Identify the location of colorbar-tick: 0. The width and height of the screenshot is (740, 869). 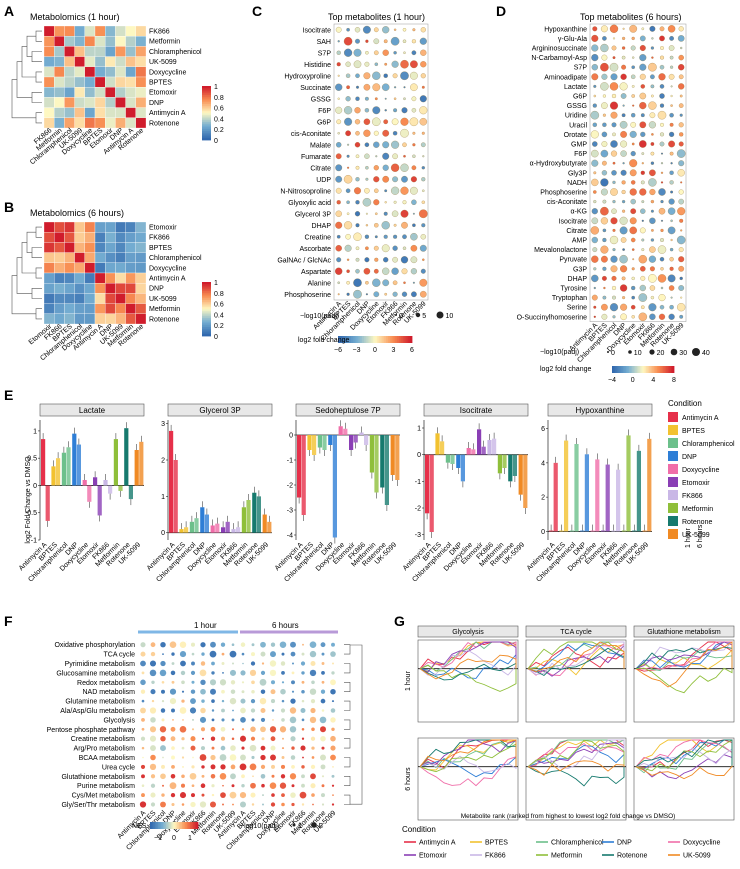
(375, 350).